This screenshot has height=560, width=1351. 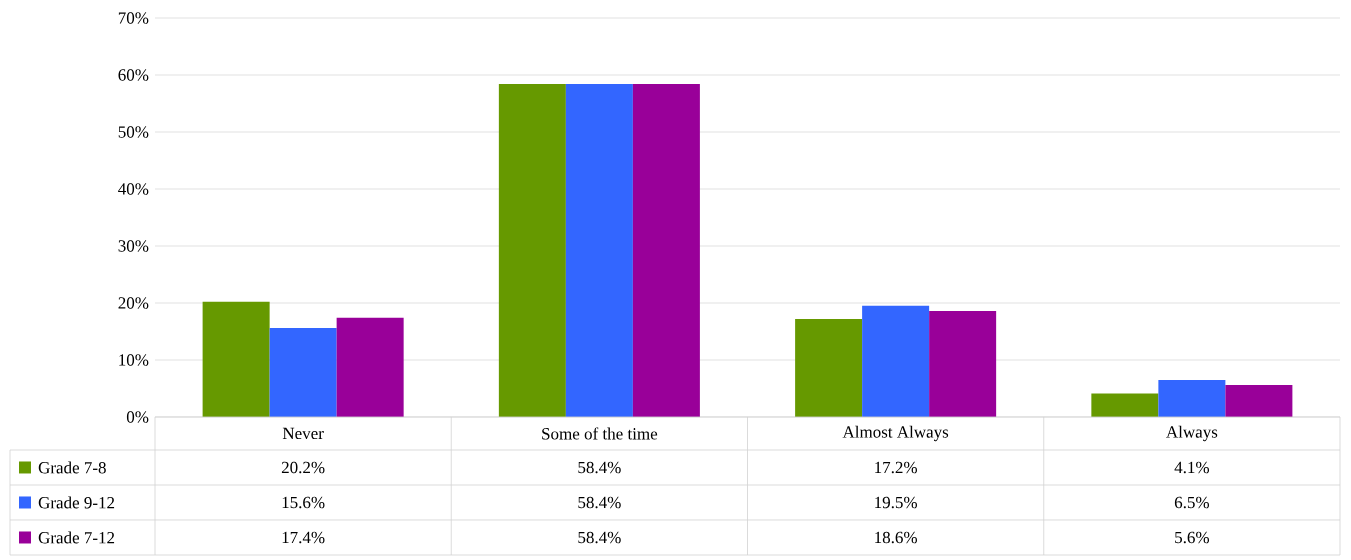 What do you see at coordinates (1192, 467) in the screenshot?
I see `data-label: 4.1%` at bounding box center [1192, 467].